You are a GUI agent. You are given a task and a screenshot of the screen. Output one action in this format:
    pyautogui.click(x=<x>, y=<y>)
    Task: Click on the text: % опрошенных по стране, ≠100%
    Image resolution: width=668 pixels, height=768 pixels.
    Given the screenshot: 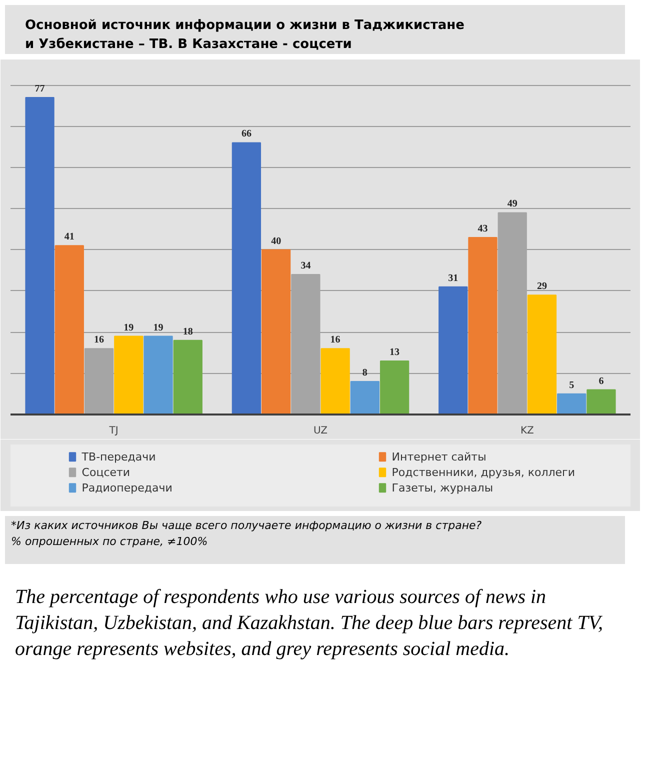 What is the action you would take?
    pyautogui.click(x=109, y=541)
    